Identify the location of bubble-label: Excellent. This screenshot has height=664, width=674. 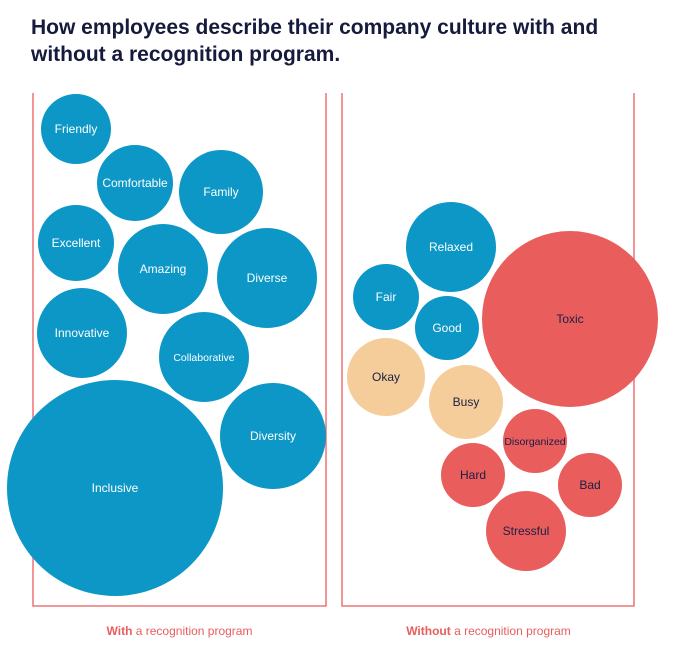
(76, 243).